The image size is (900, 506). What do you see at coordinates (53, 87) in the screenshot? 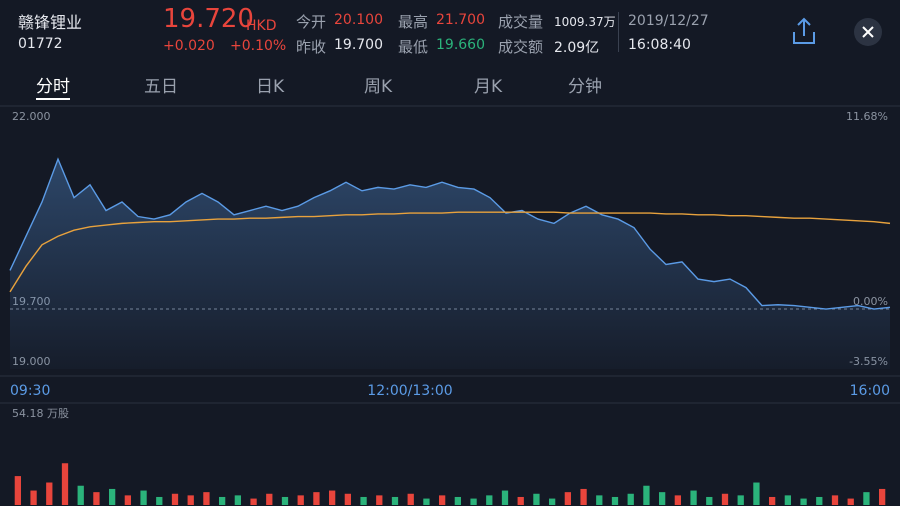
I see `tab: 分时` at bounding box center [53, 87].